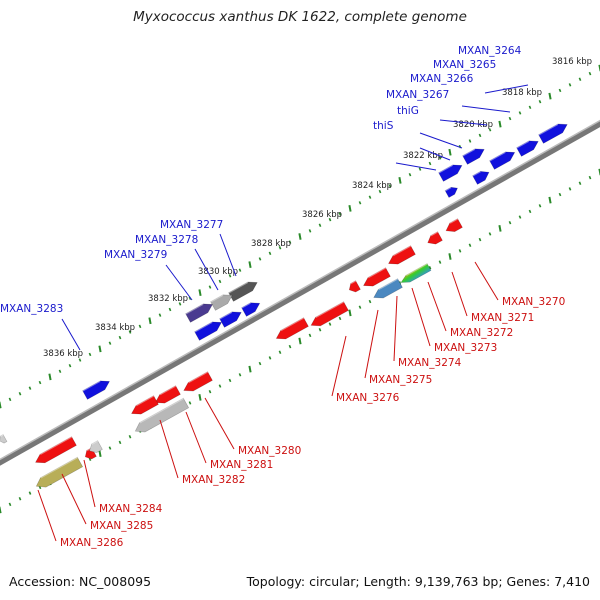  I want to click on forward-gene-label: MXAN_3278, so click(166, 240).